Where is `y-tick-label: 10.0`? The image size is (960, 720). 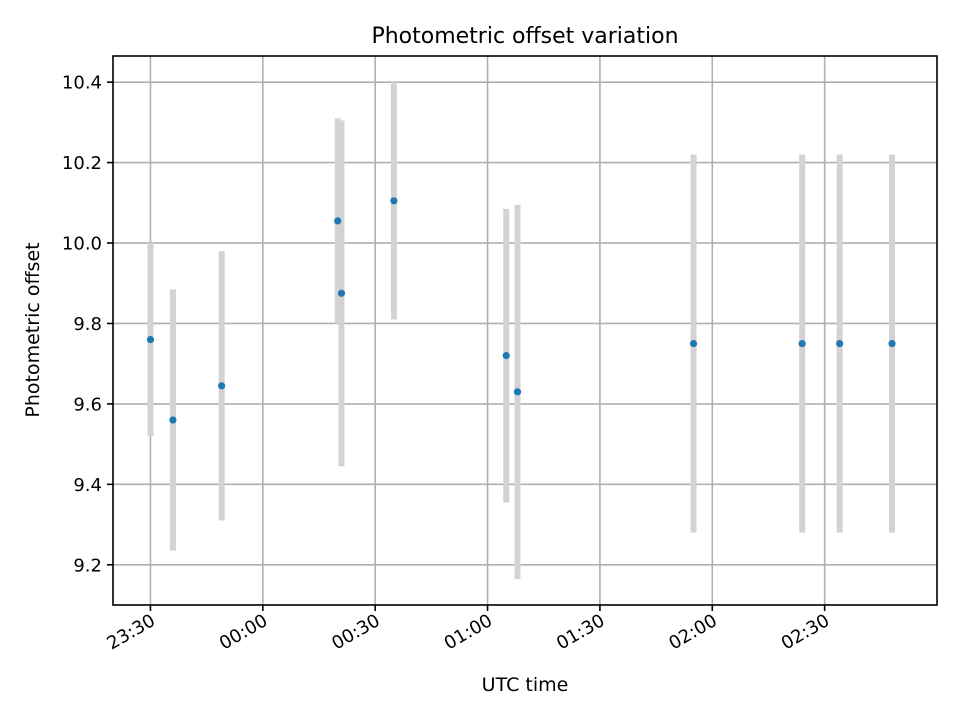
y-tick-label: 10.0 is located at coordinates (82, 244).